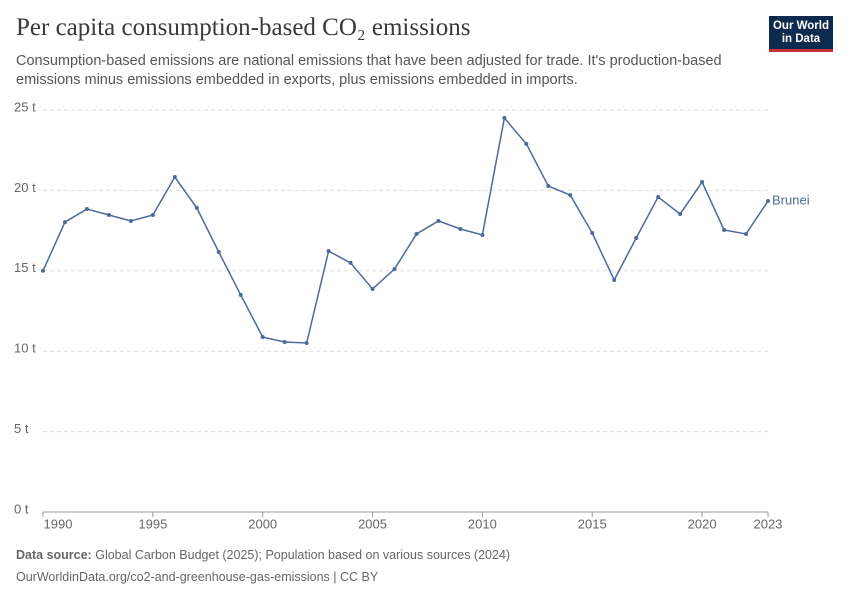 Image resolution: width=850 pixels, height=600 pixels. What do you see at coordinates (25, 348) in the screenshot?
I see `y-tick-label: 10 t` at bounding box center [25, 348].